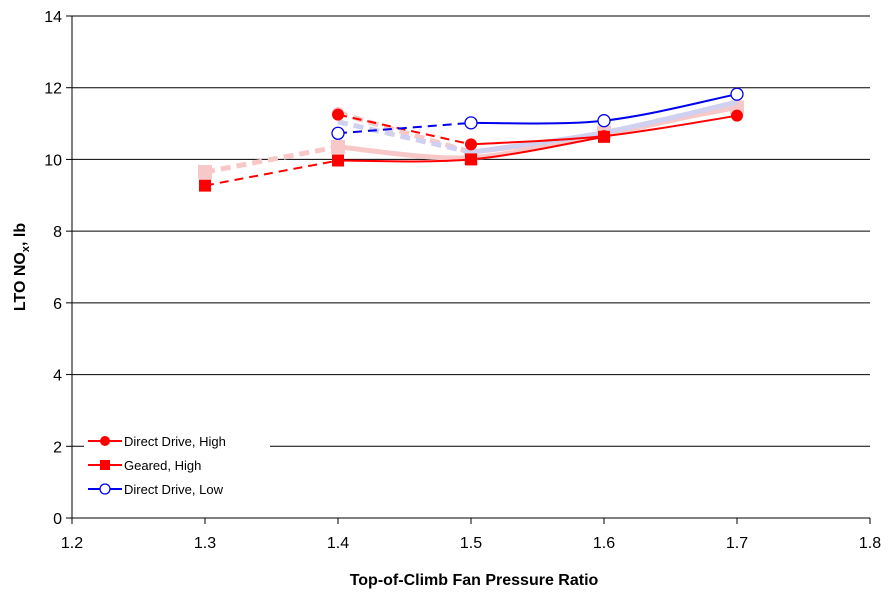 The image size is (889, 594). I want to click on series-0-dashed-segment, so click(404, 129).